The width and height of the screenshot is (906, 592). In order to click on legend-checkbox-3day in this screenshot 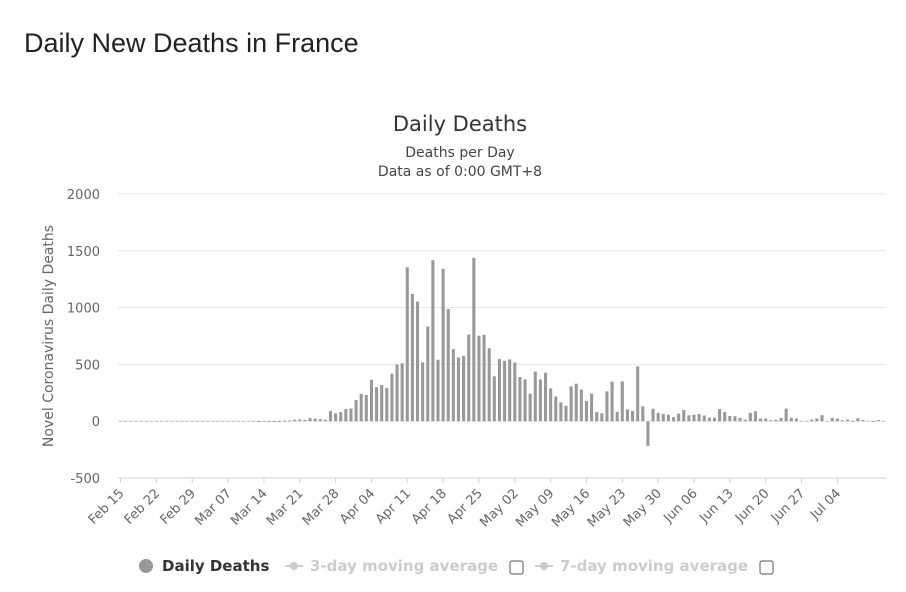, I will do `click(516, 567)`.